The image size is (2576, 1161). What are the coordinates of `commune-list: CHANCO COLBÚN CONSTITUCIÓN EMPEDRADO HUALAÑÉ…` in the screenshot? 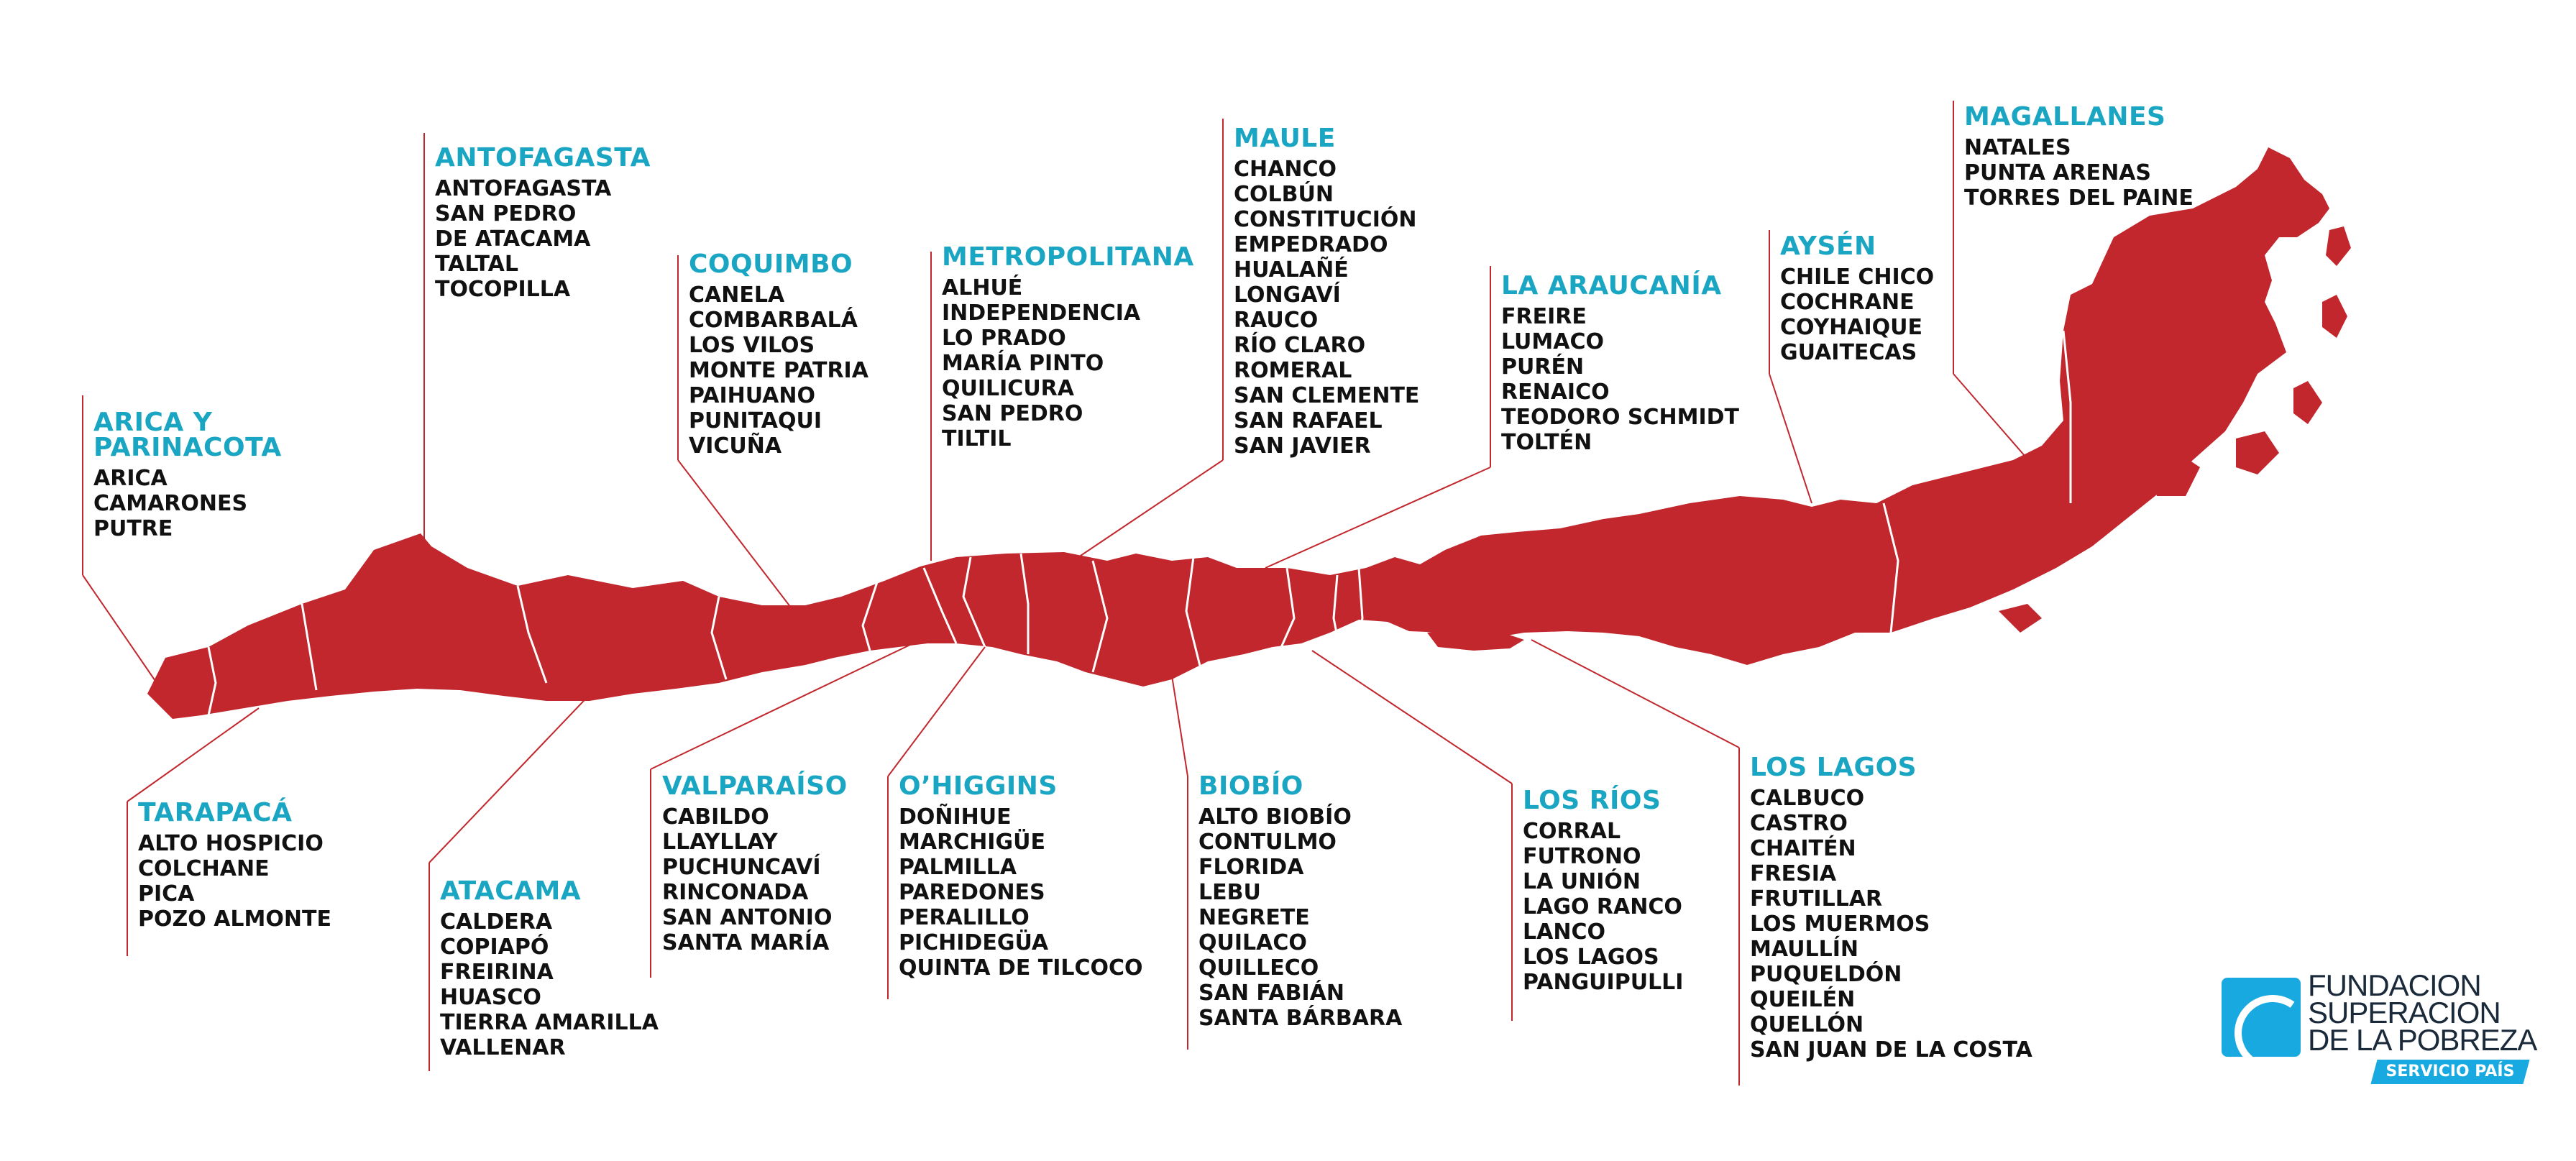 It's located at (1326, 308).